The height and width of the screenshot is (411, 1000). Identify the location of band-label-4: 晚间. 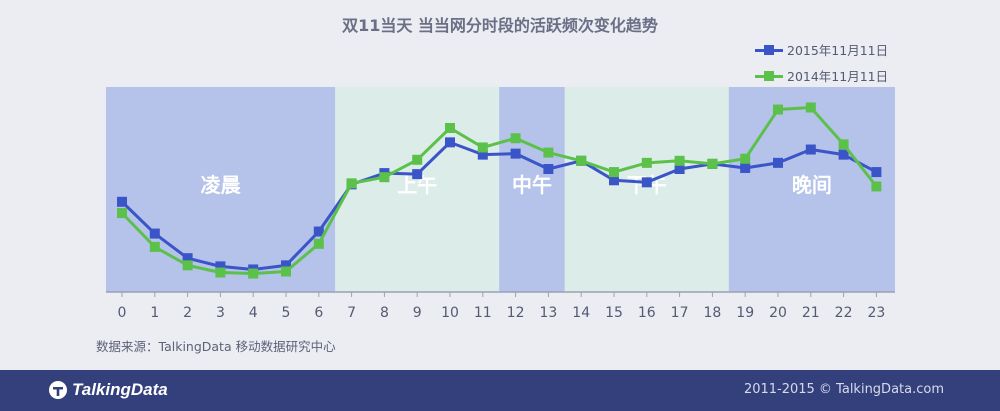
(812, 185).